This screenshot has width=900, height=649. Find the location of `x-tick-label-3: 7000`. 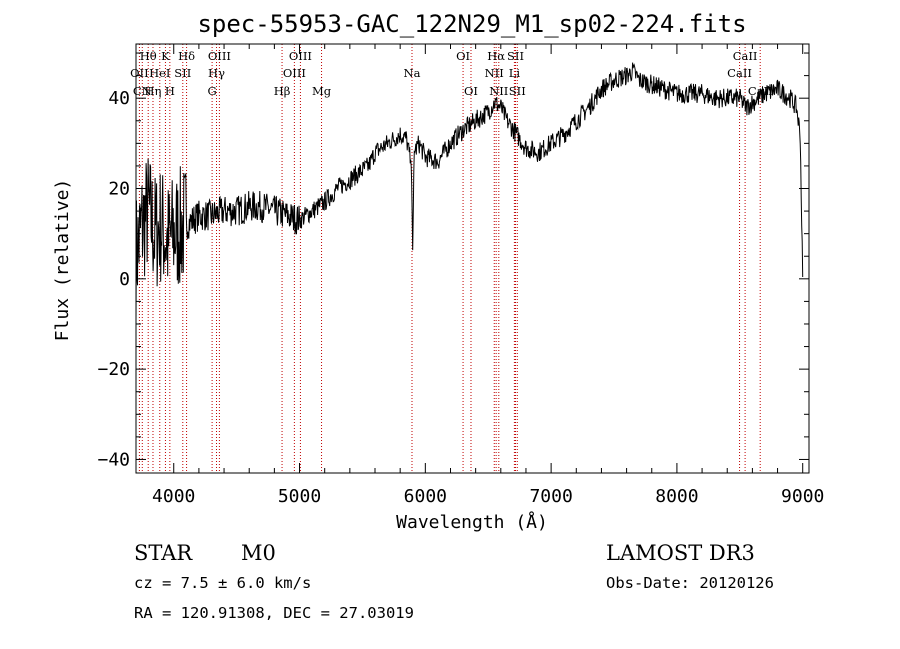

x-tick-label-3: 7000 is located at coordinates (550, 496).